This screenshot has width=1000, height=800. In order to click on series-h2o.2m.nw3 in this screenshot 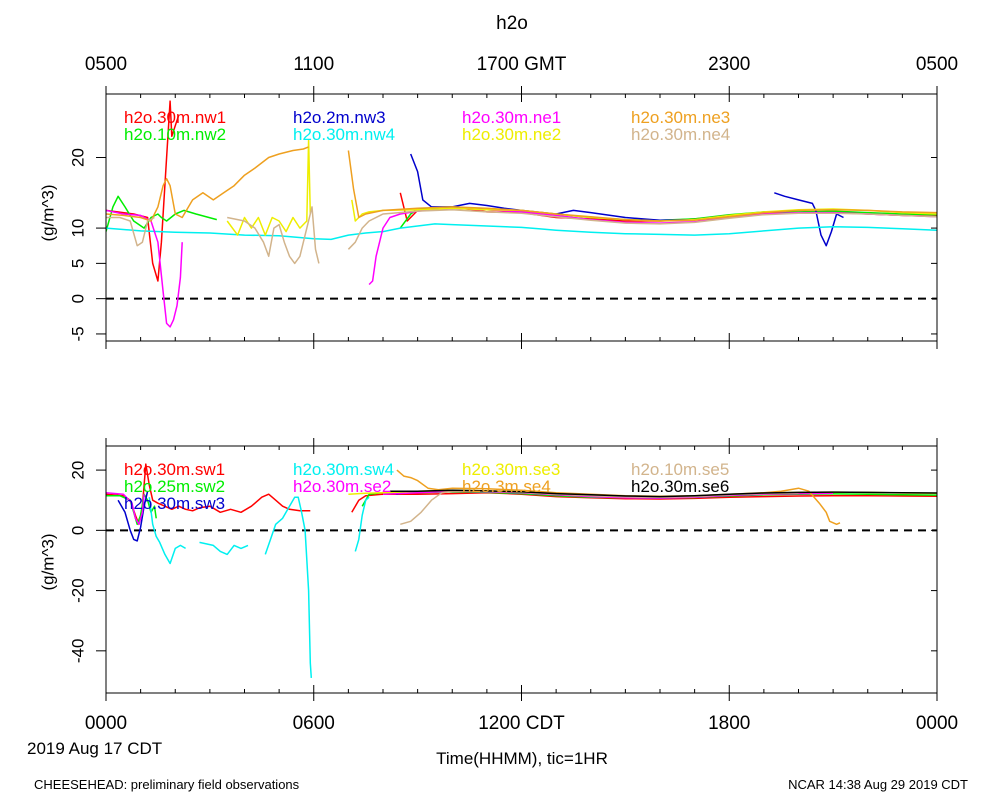, I will do `click(627, 200)`.